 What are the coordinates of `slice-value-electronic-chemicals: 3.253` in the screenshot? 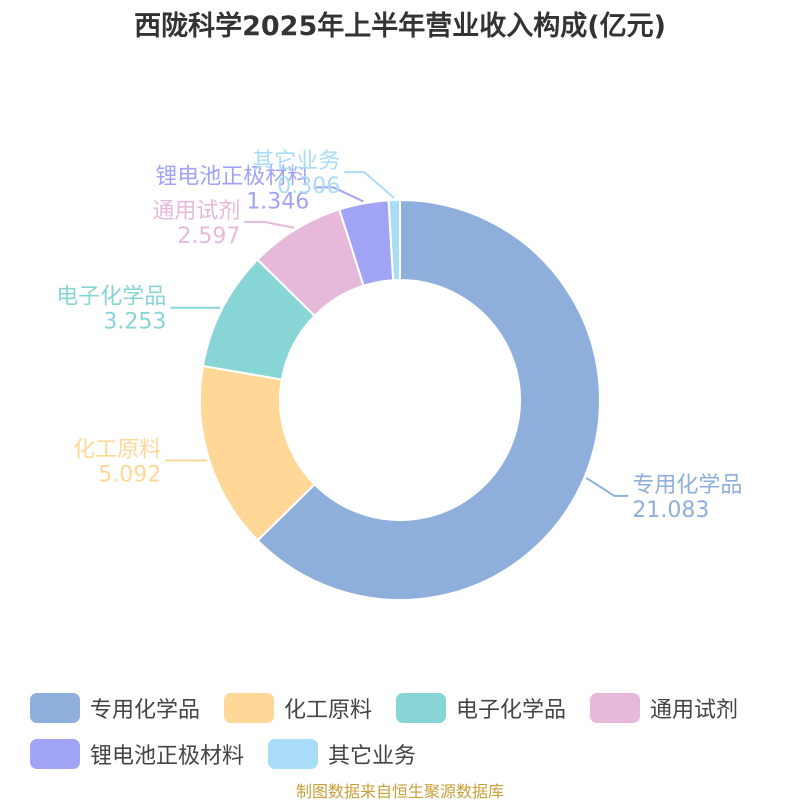 It's located at (134, 322).